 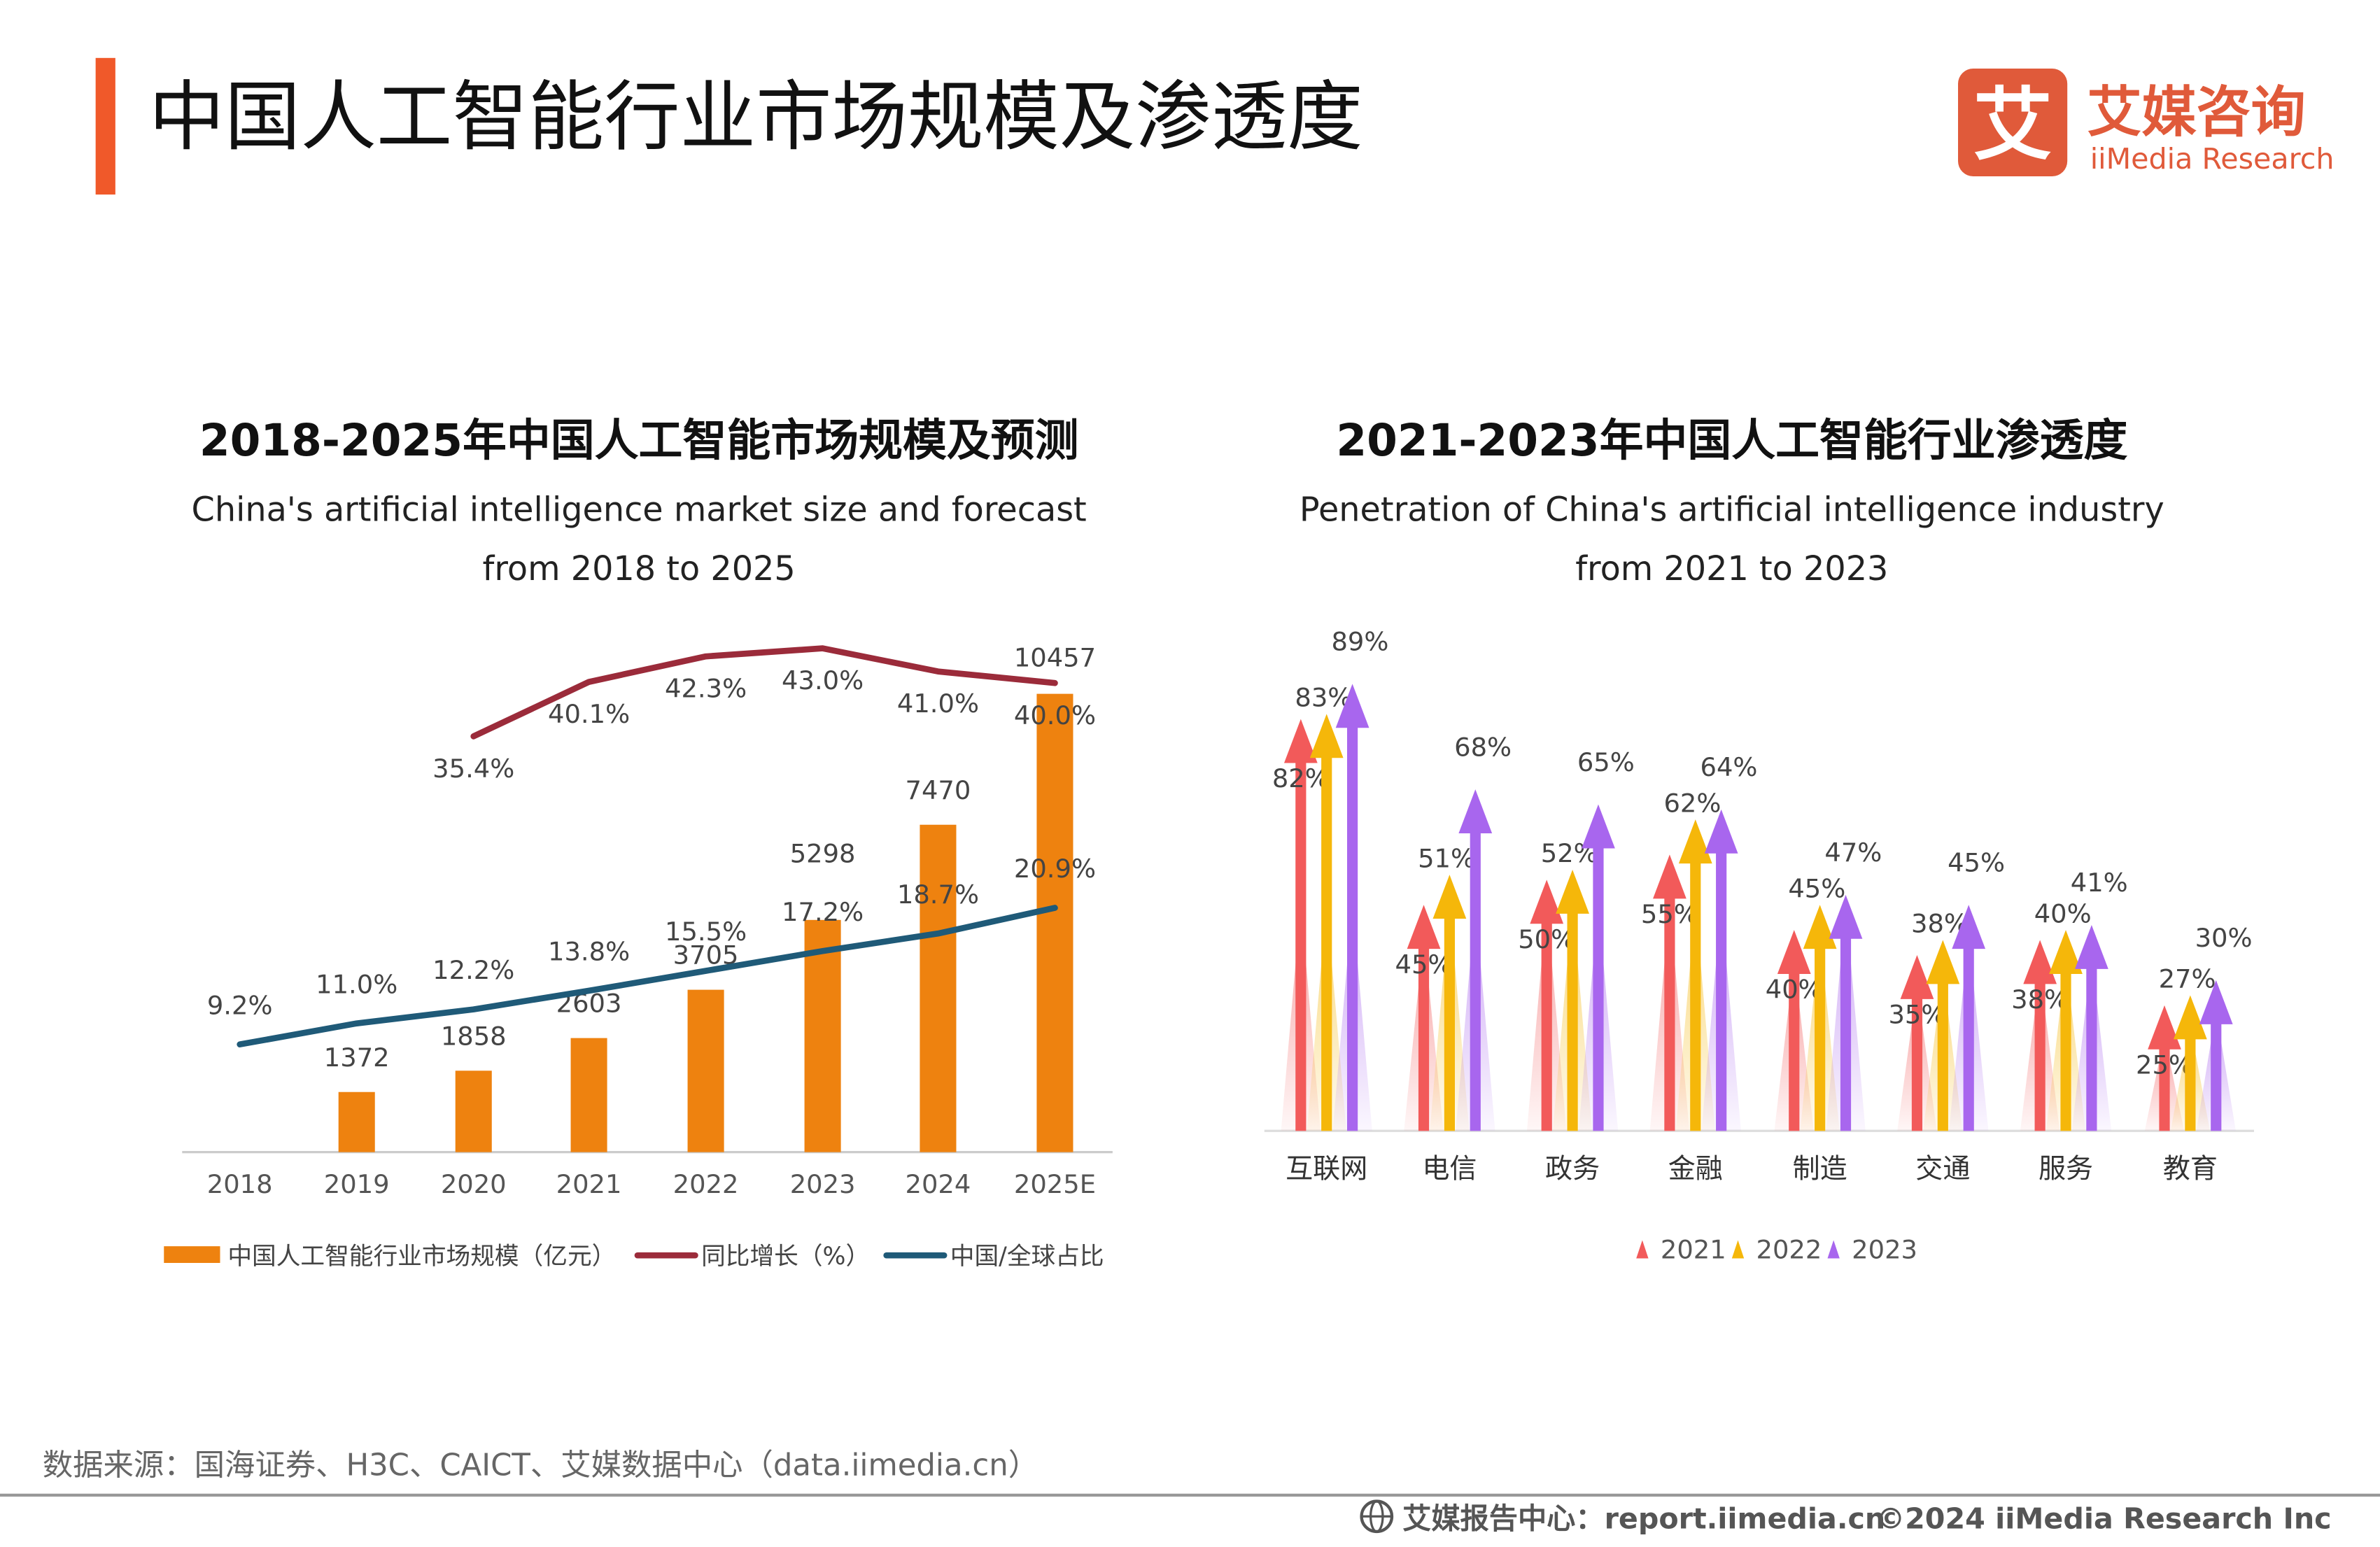 What do you see at coordinates (785, 1257) in the screenshot?
I see `legend-label-growth: 同比增长（%）` at bounding box center [785, 1257].